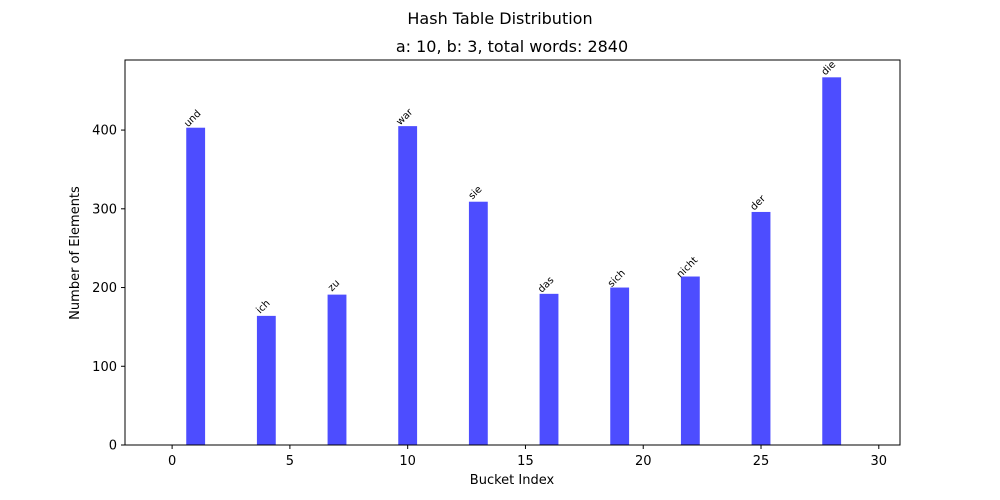 This screenshot has height=500, width=1000. I want to click on x-tick-label: 10, so click(407, 461).